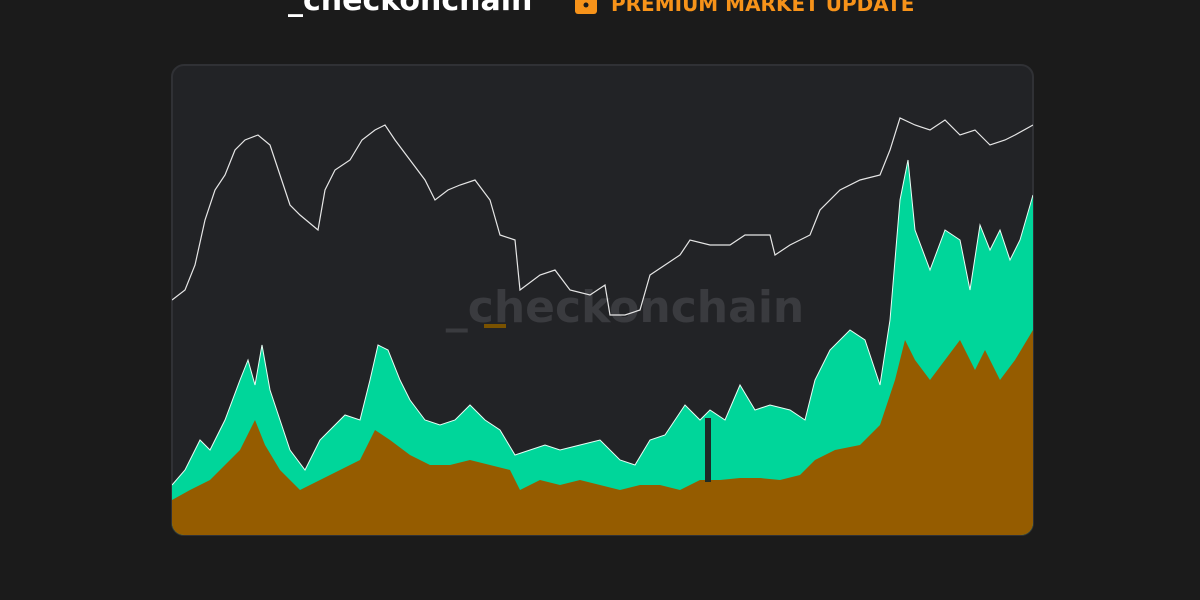 This screenshot has height=600, width=1200. What do you see at coordinates (762, 8) in the screenshot?
I see `premium-badge: PREMIUM MARKET UPDATE` at bounding box center [762, 8].